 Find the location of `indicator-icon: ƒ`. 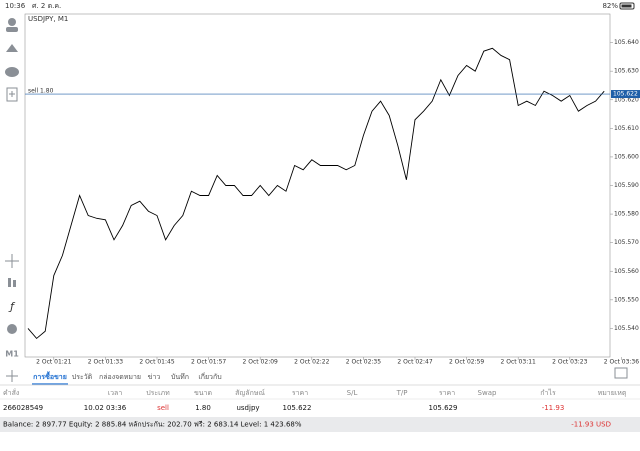

indicator-icon: ƒ is located at coordinates (12, 306).